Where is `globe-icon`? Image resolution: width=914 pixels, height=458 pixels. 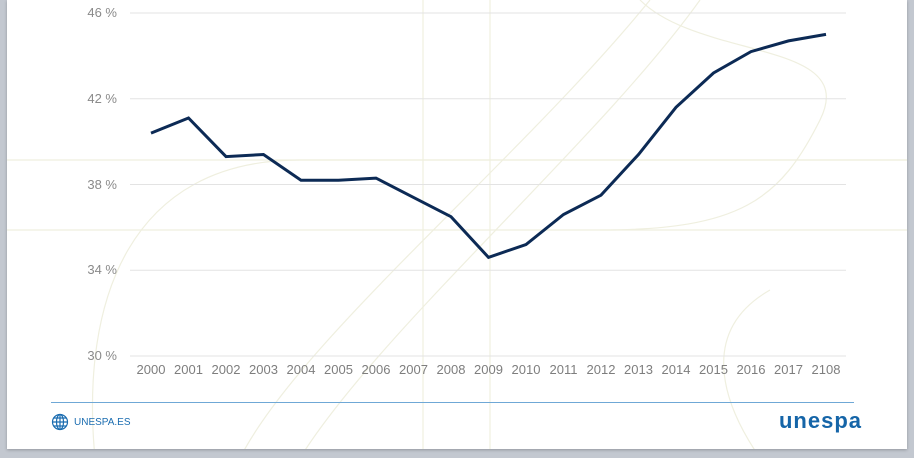
globe-icon is located at coordinates (60, 422).